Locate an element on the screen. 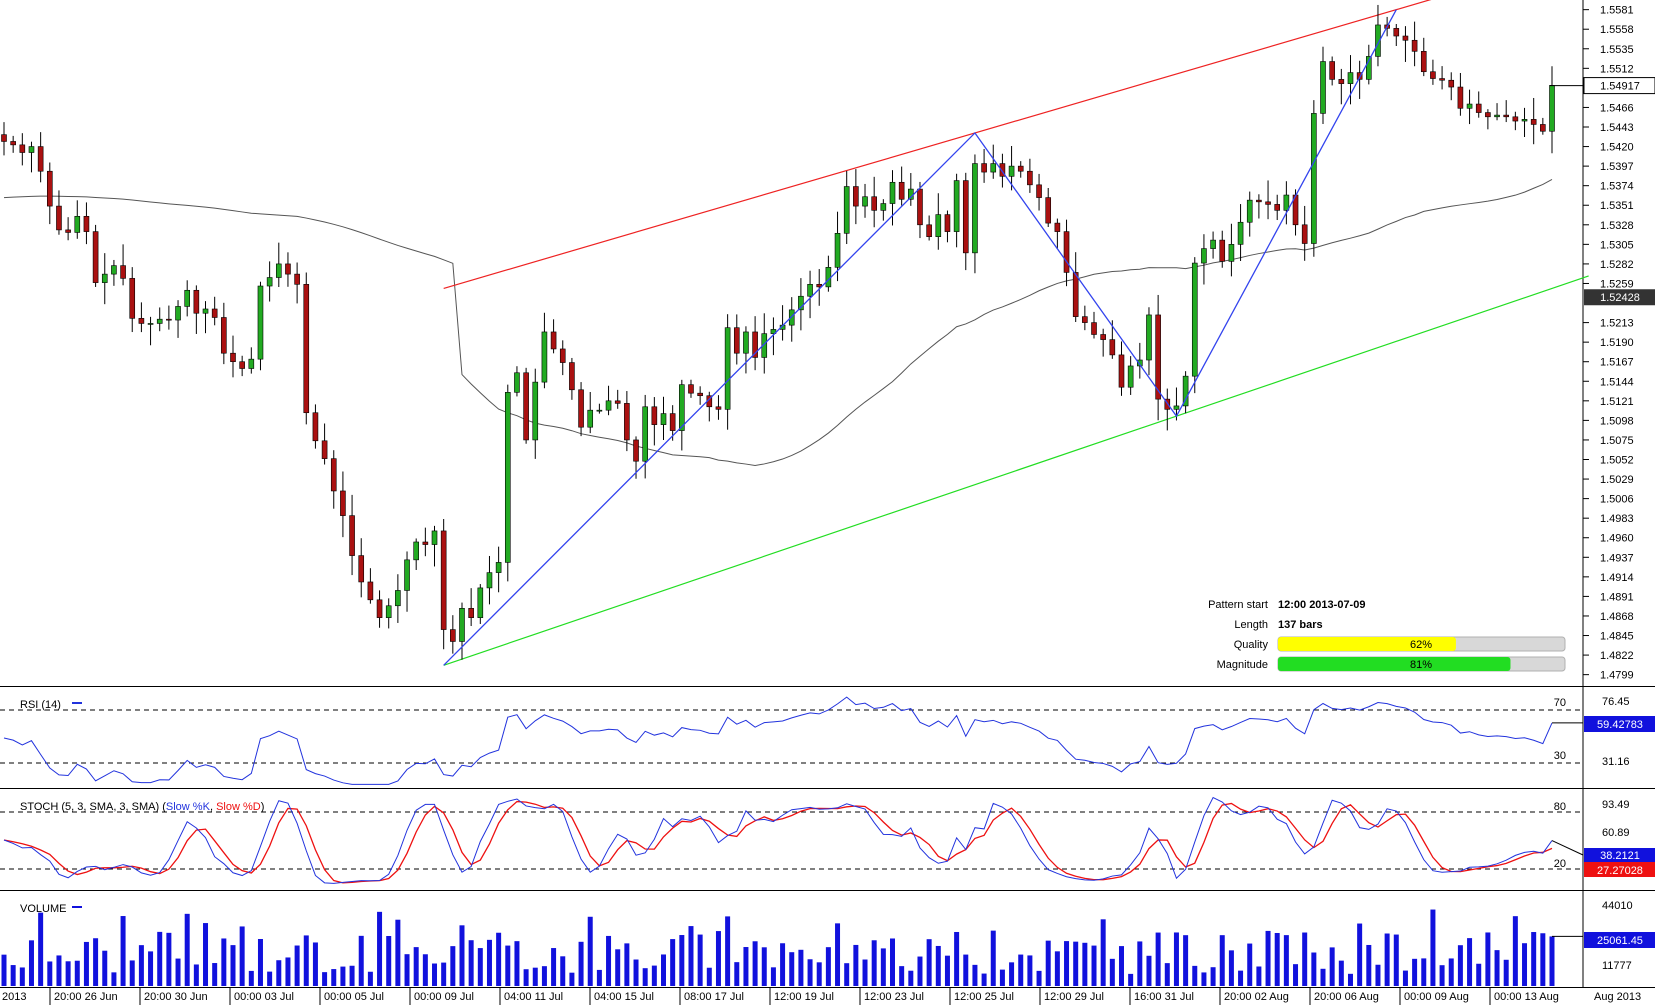 Image resolution: width=1655 pixels, height=1005 pixels. price-tick-label: 1.5374 is located at coordinates (1617, 187).